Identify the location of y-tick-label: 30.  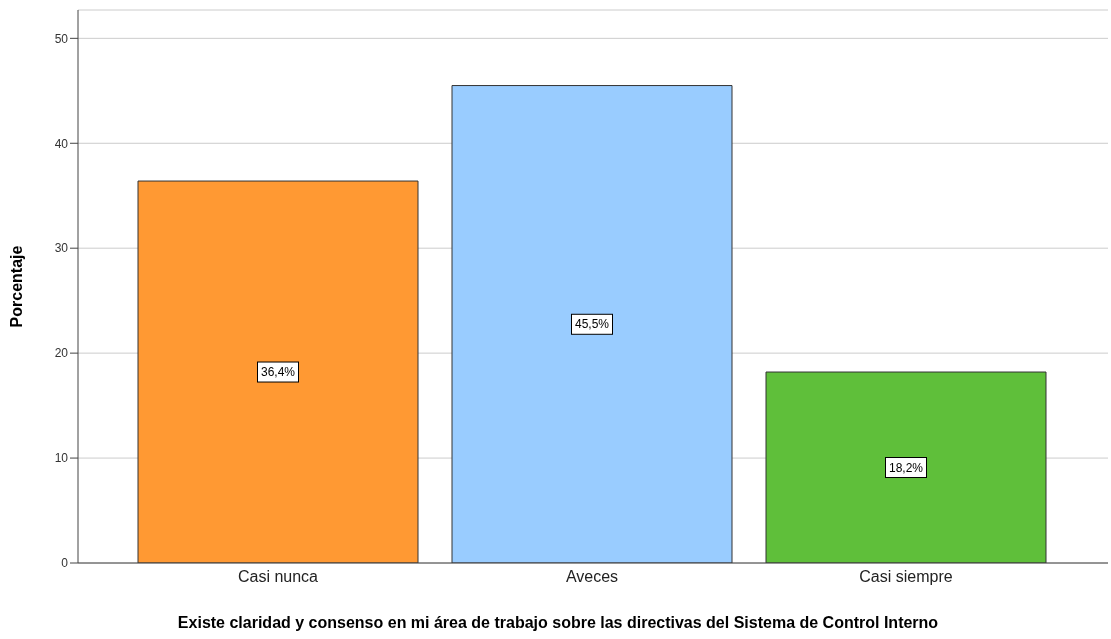
(61, 248).